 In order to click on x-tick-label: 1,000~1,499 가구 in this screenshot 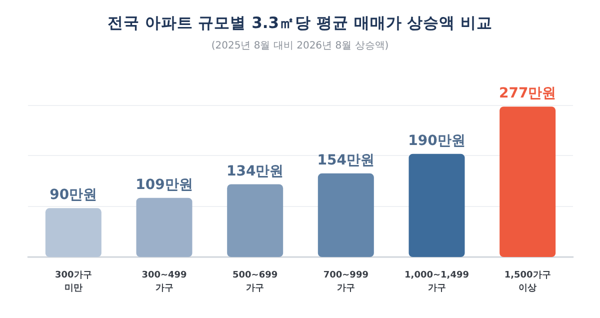, I will do `click(436, 282)`.